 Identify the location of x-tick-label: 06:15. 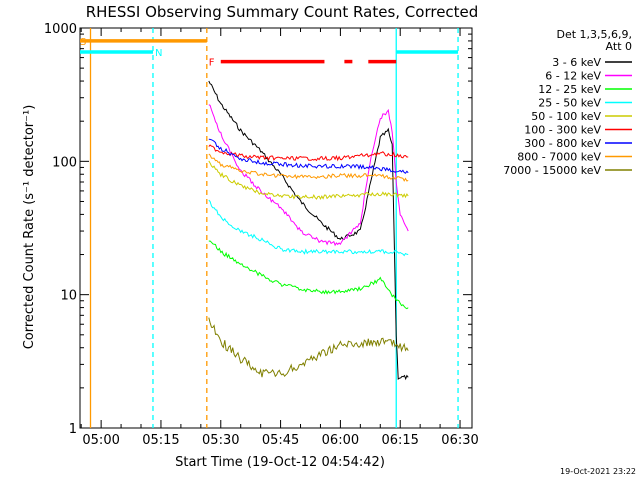
(399, 440).